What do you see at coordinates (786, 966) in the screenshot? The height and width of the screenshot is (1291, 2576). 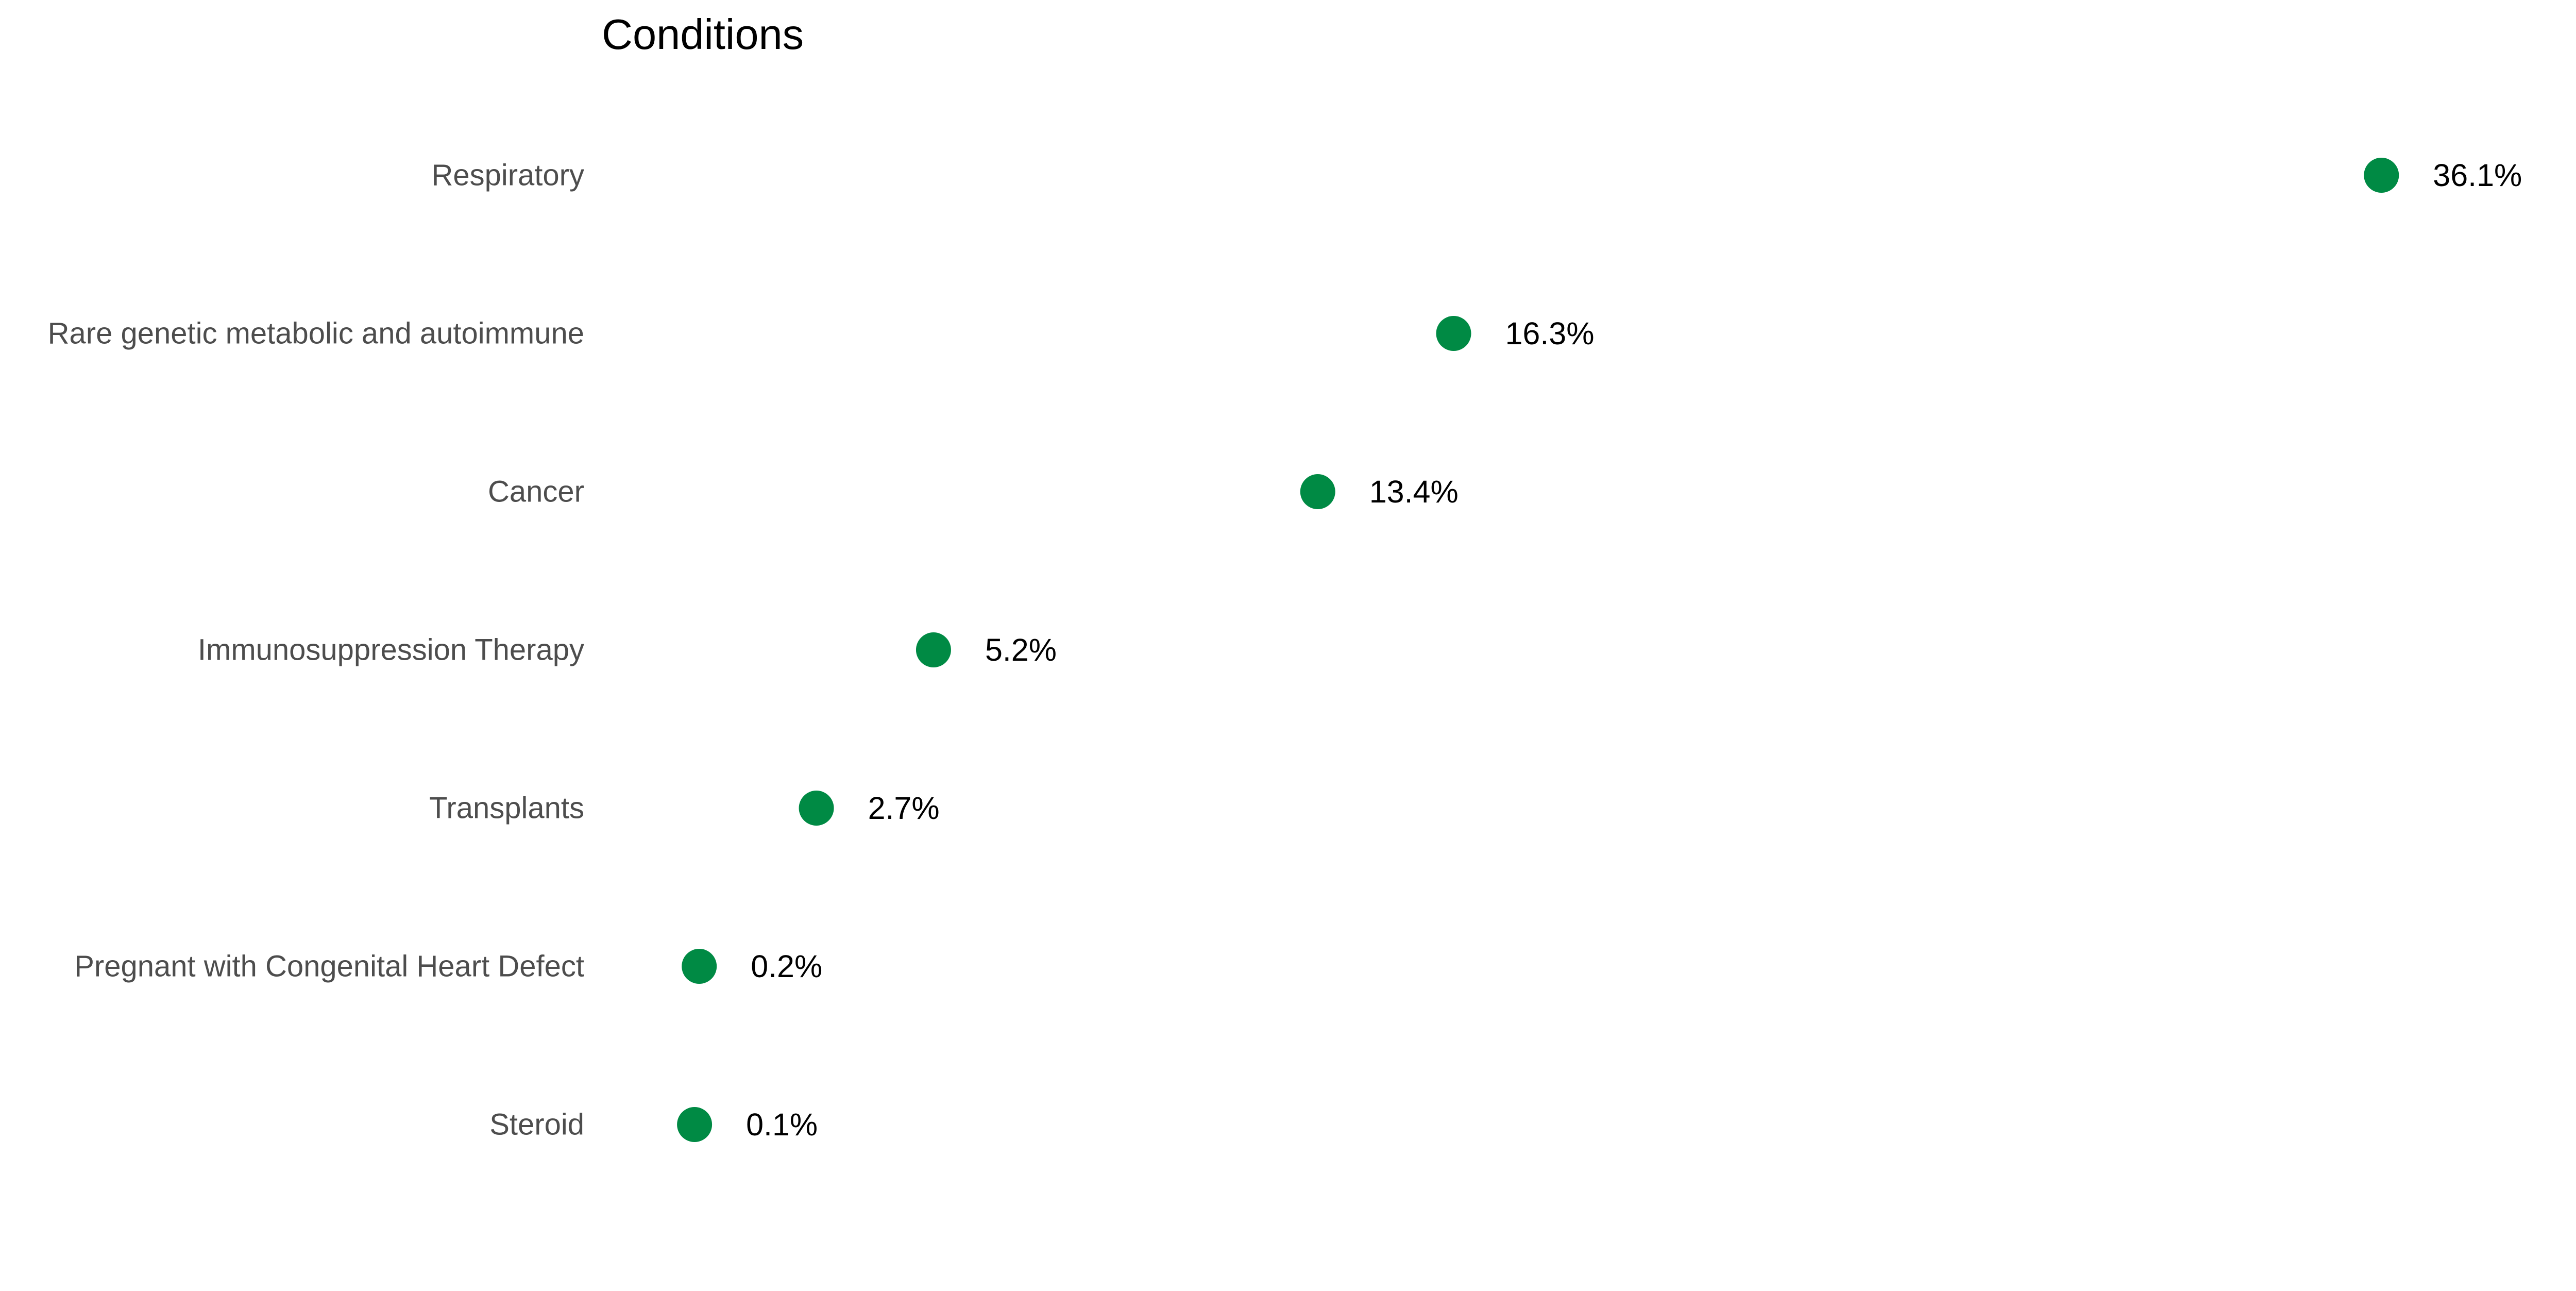 I see `data-label: 0.2%` at bounding box center [786, 966].